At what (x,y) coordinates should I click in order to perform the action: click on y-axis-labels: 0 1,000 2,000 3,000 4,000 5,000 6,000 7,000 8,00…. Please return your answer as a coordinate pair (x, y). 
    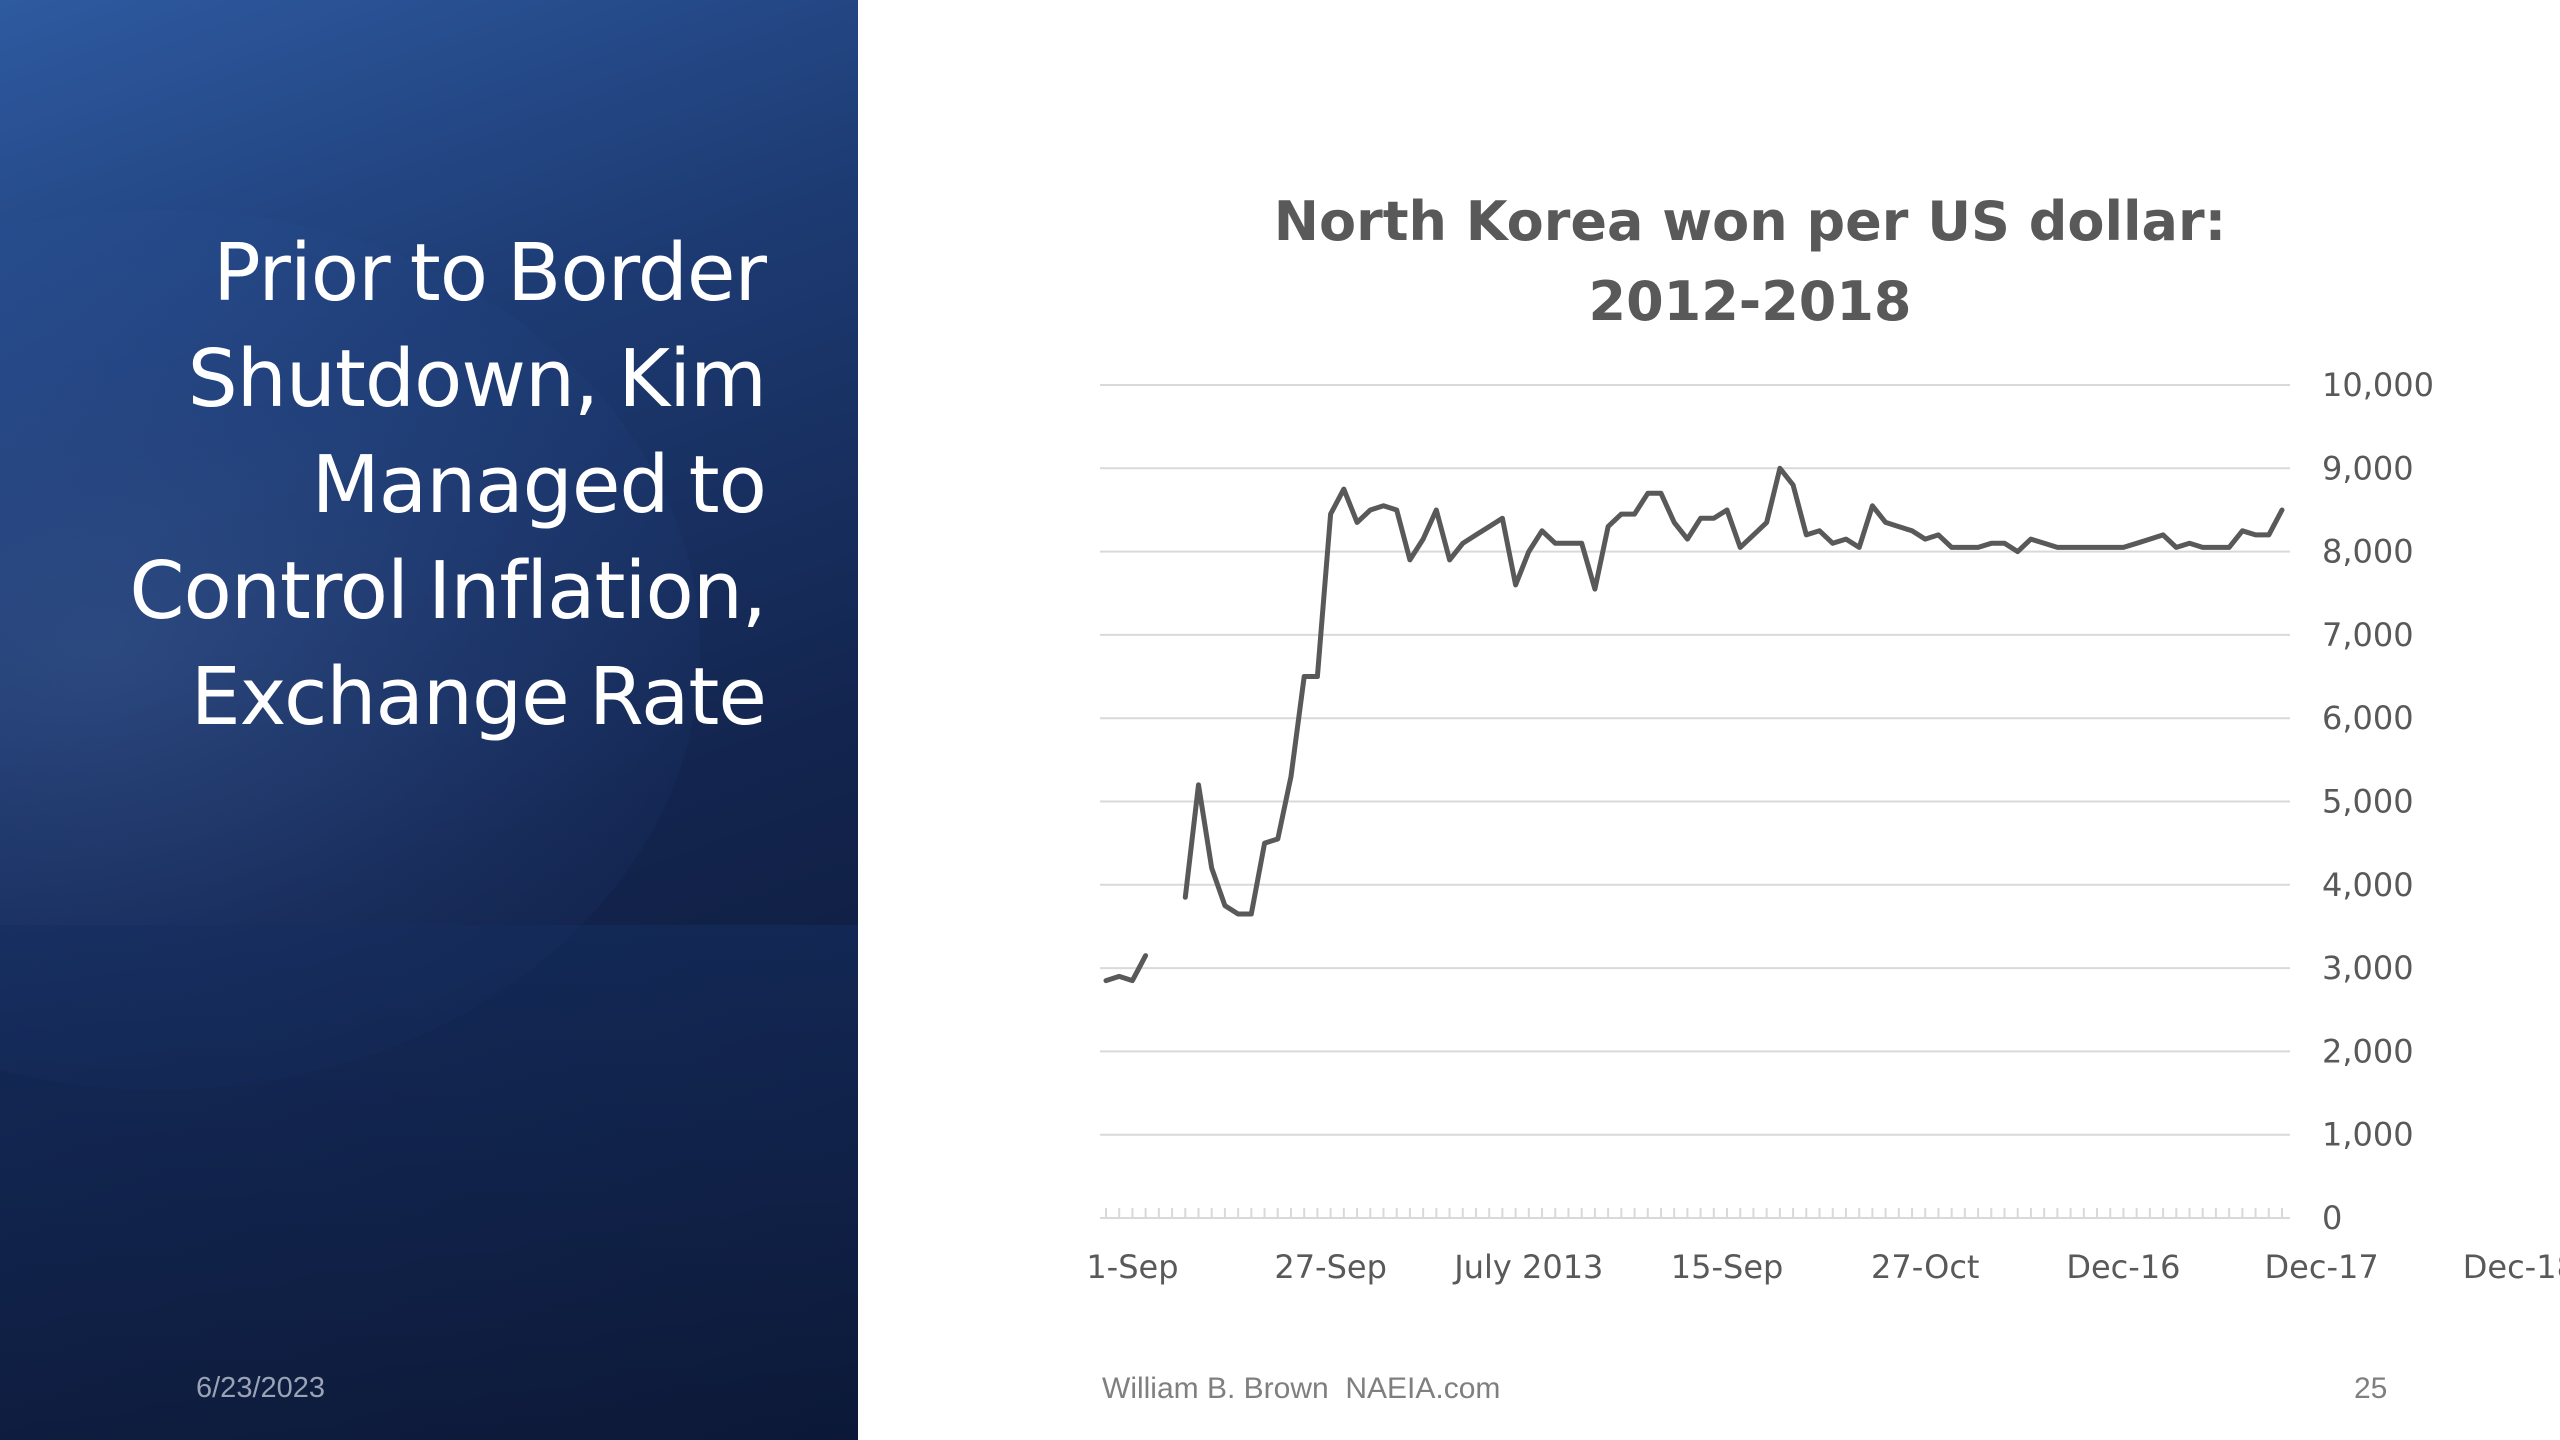
    Looking at the image, I should click on (2378, 801).